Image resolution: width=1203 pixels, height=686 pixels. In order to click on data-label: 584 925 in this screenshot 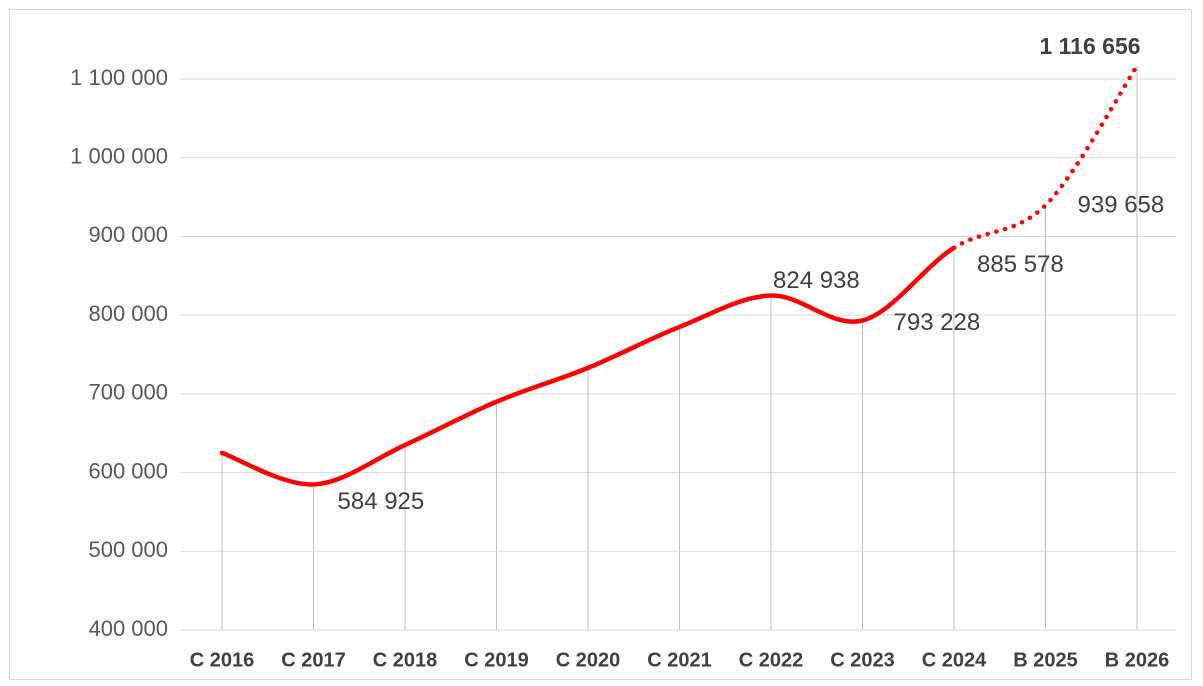, I will do `click(381, 501)`.